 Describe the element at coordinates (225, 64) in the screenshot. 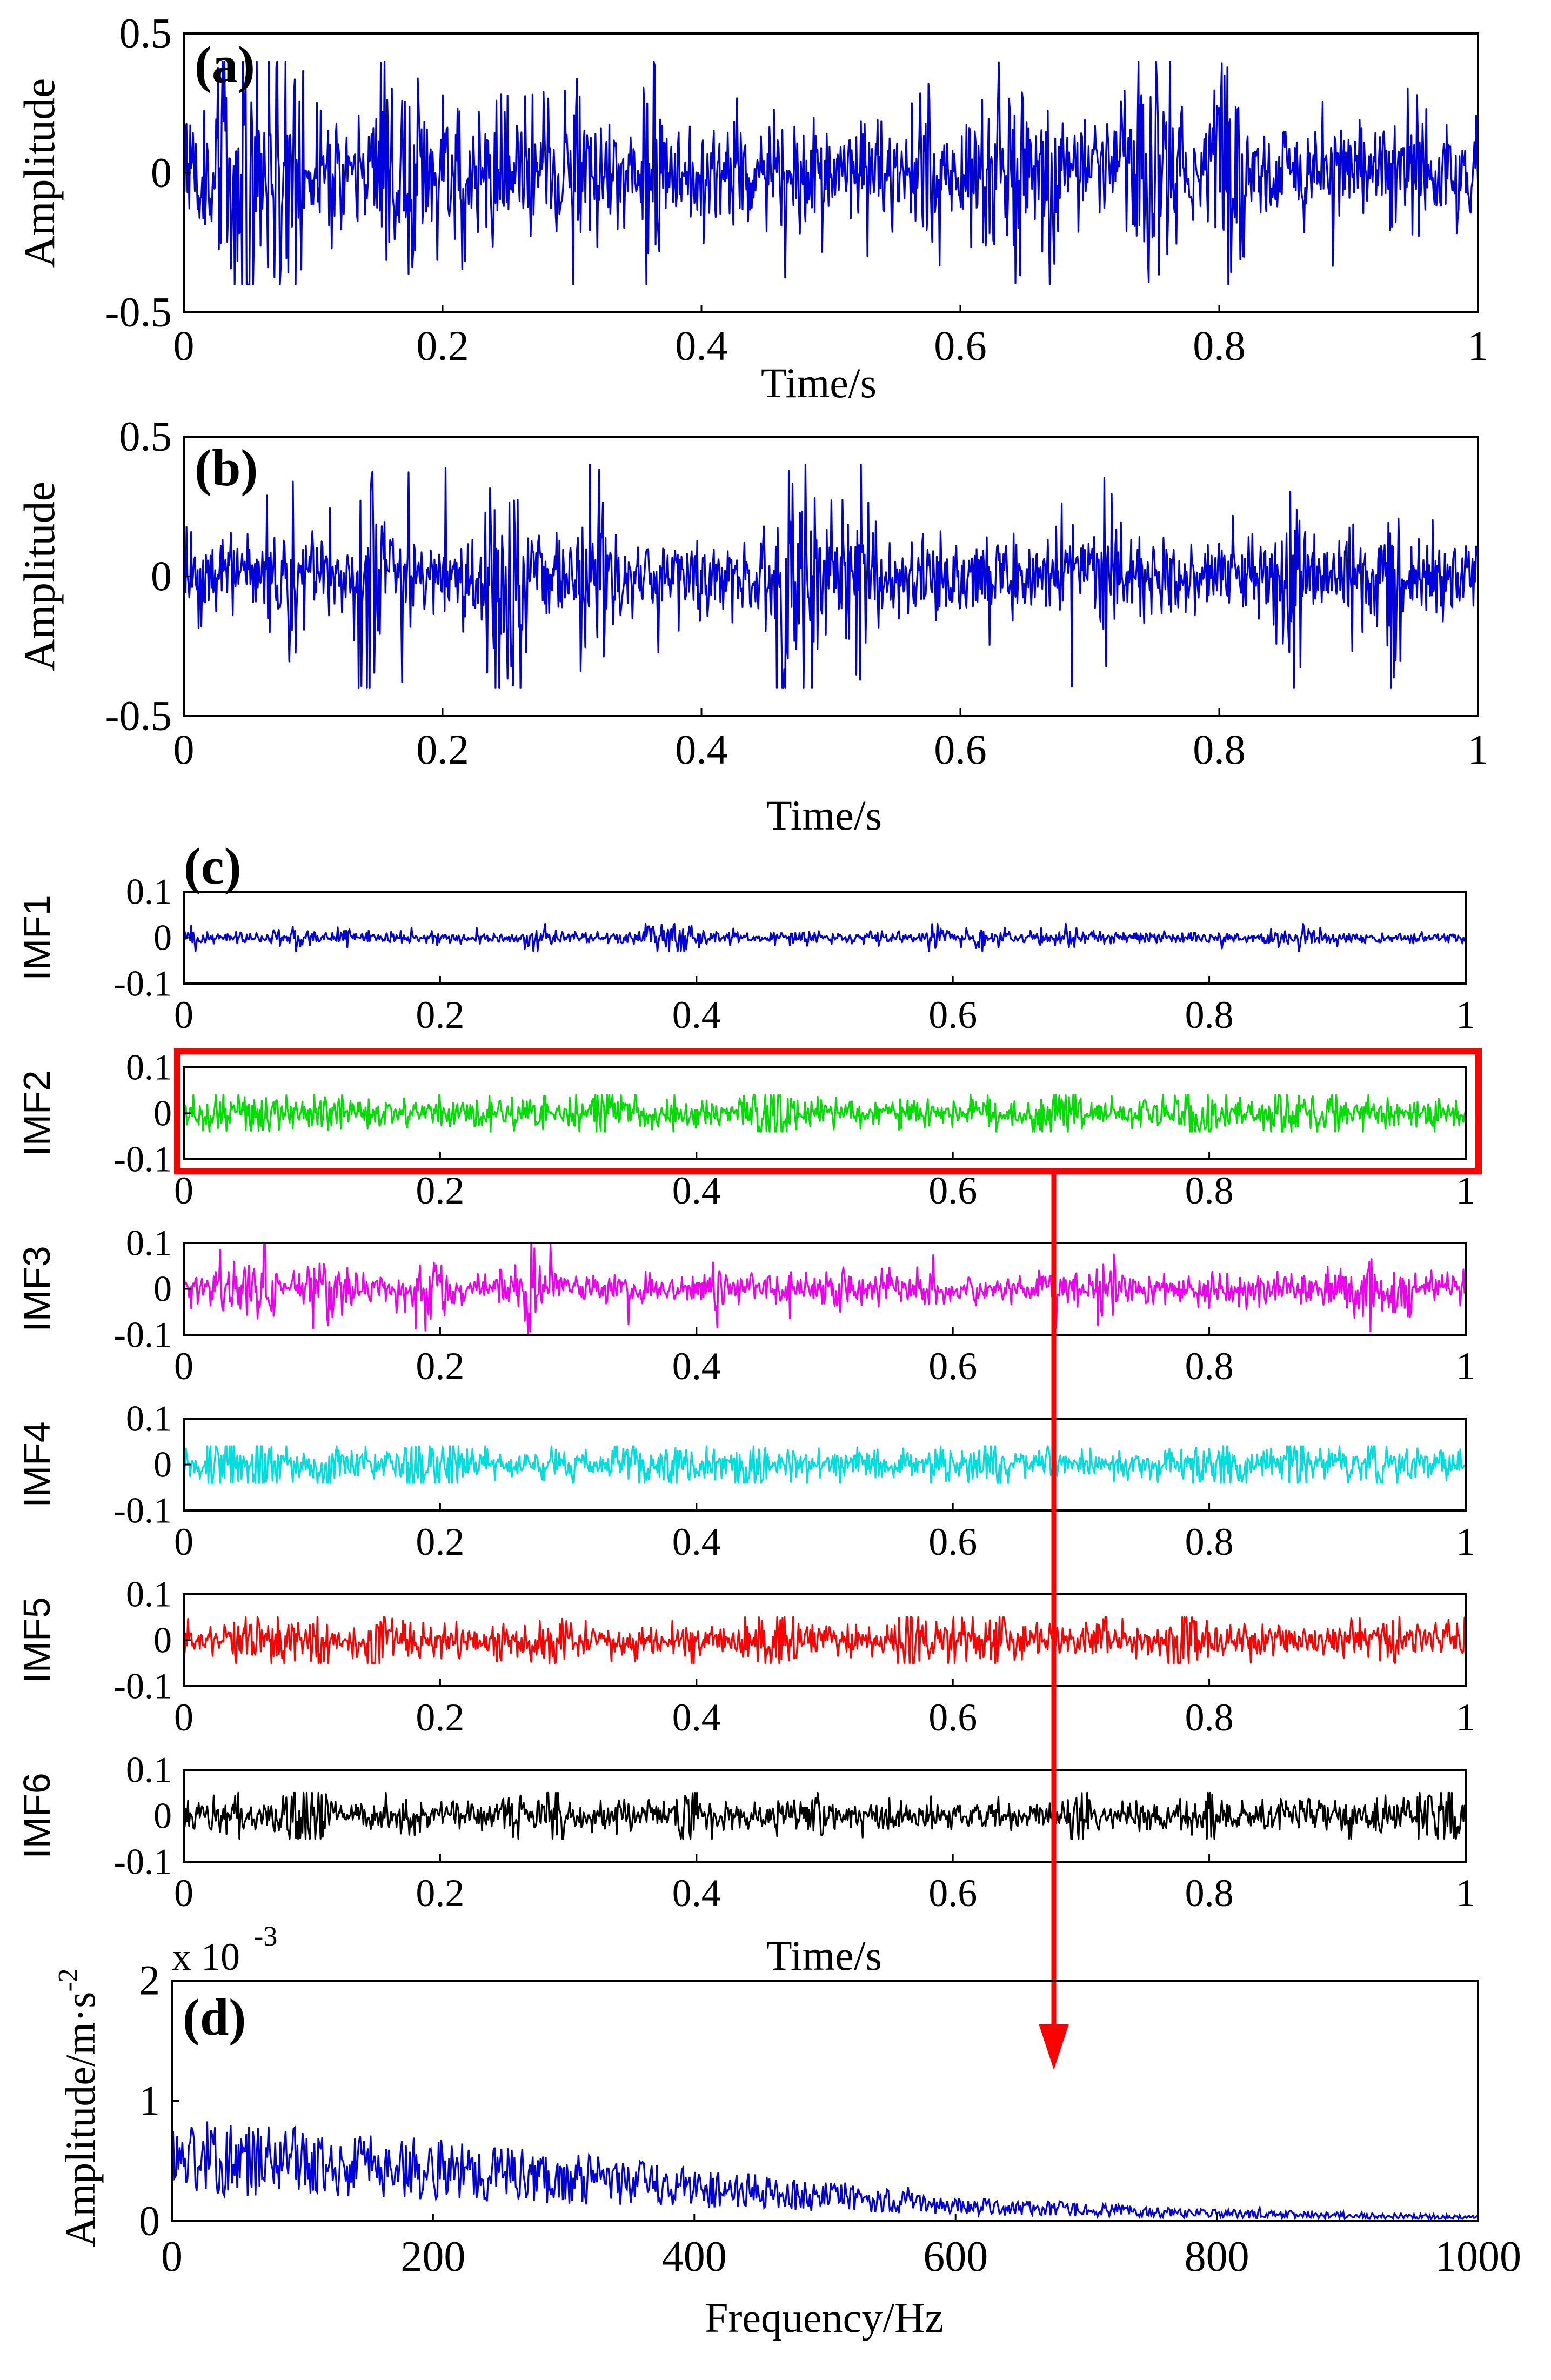

I see `panel-label: (a)` at that location.